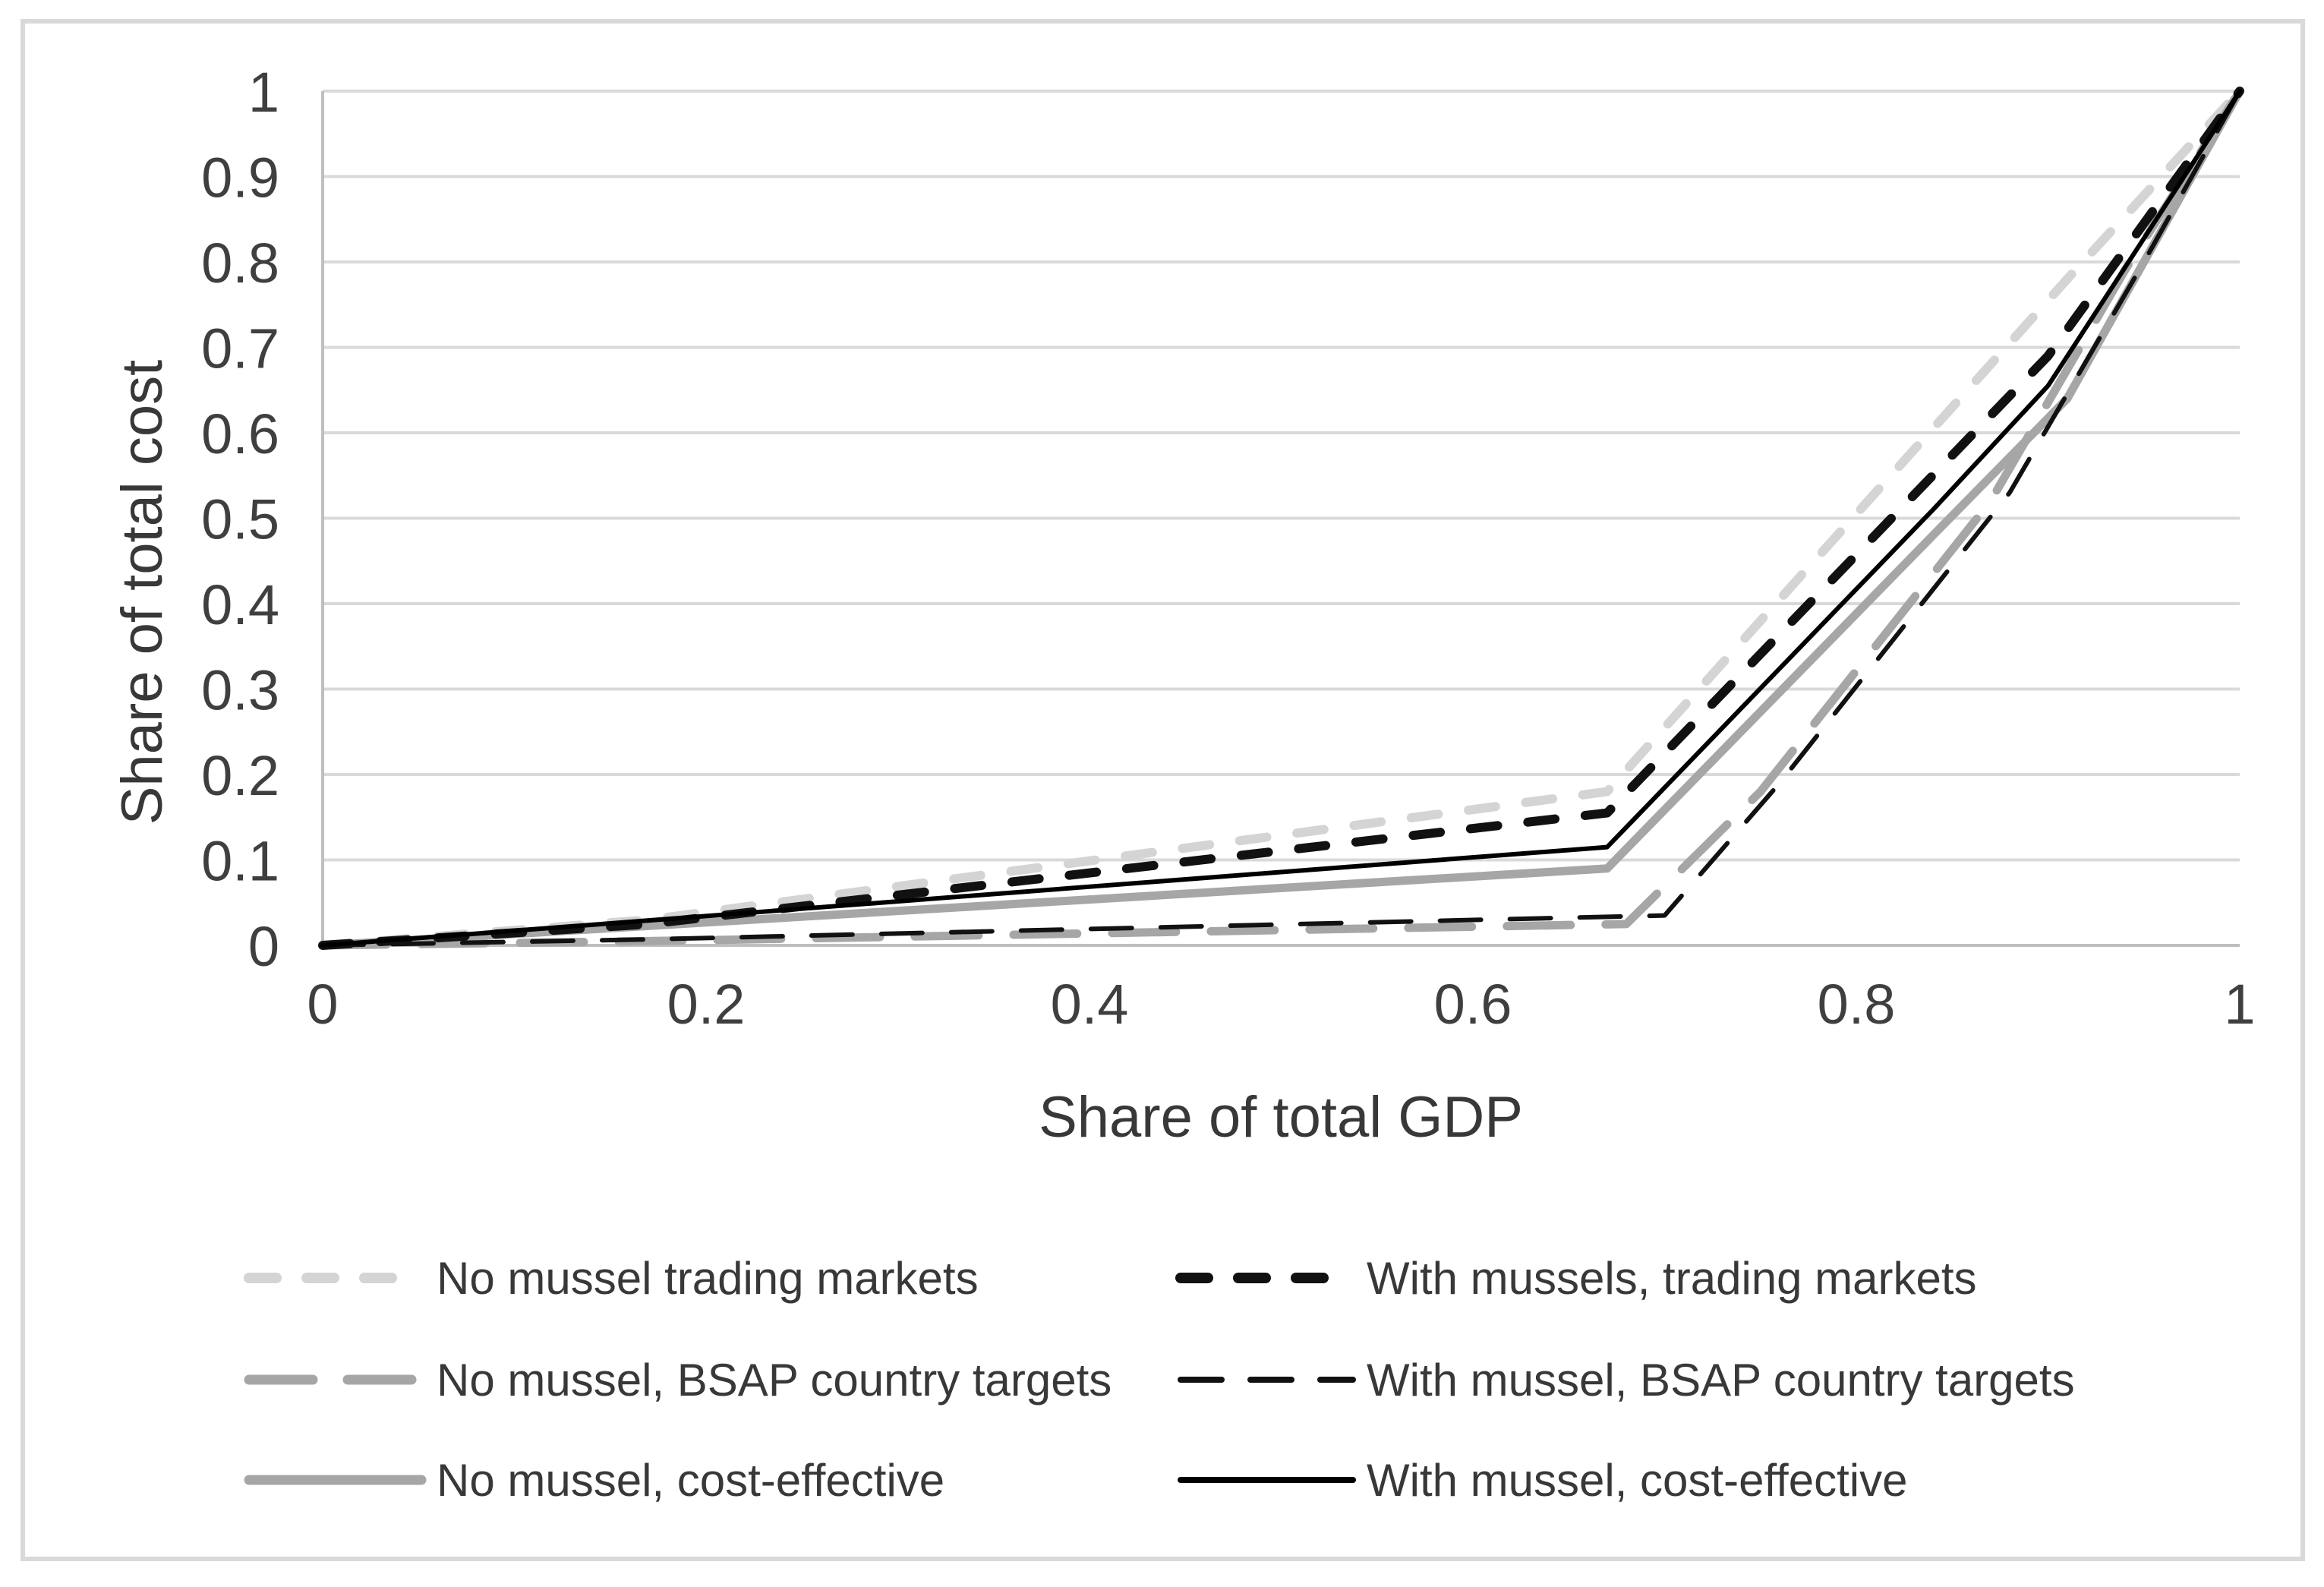 The height and width of the screenshot is (1587, 2324). What do you see at coordinates (706, 1005) in the screenshot?
I see `x-tick-label-0.2: 0.2` at bounding box center [706, 1005].